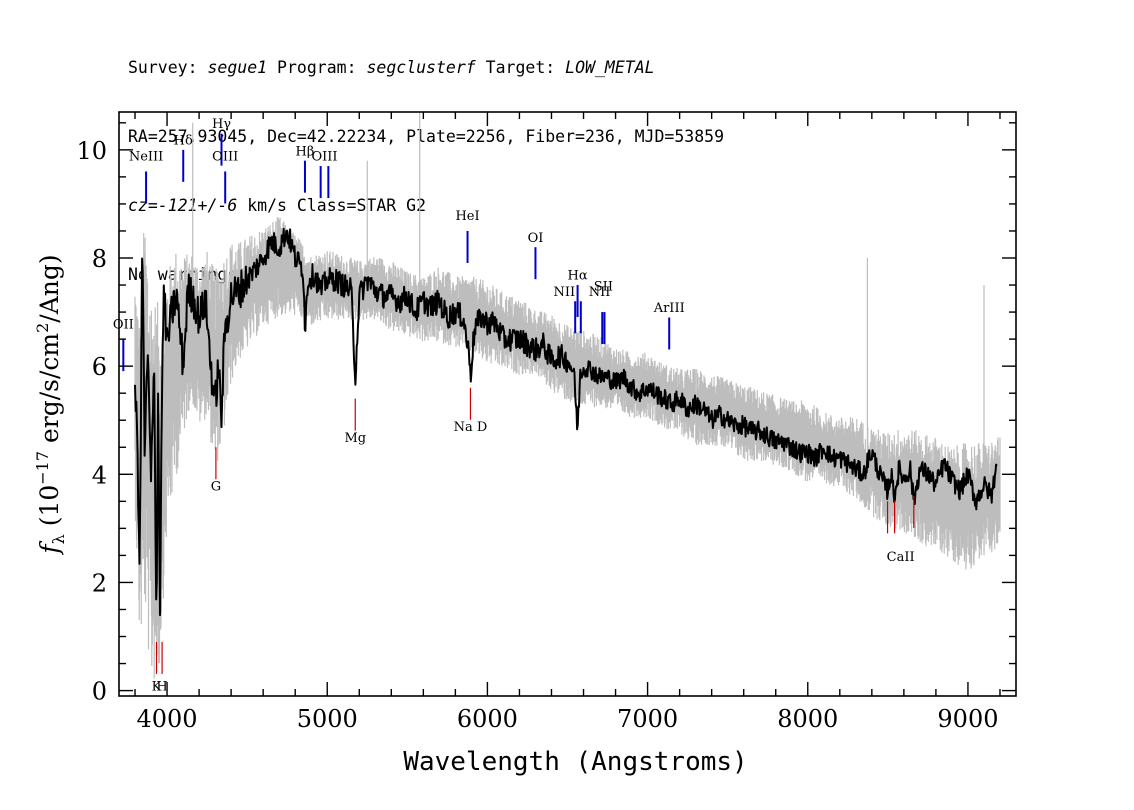 The height and width of the screenshot is (810, 1134). What do you see at coordinates (99, 475) in the screenshot?
I see `y-tick-label: 4` at bounding box center [99, 475].